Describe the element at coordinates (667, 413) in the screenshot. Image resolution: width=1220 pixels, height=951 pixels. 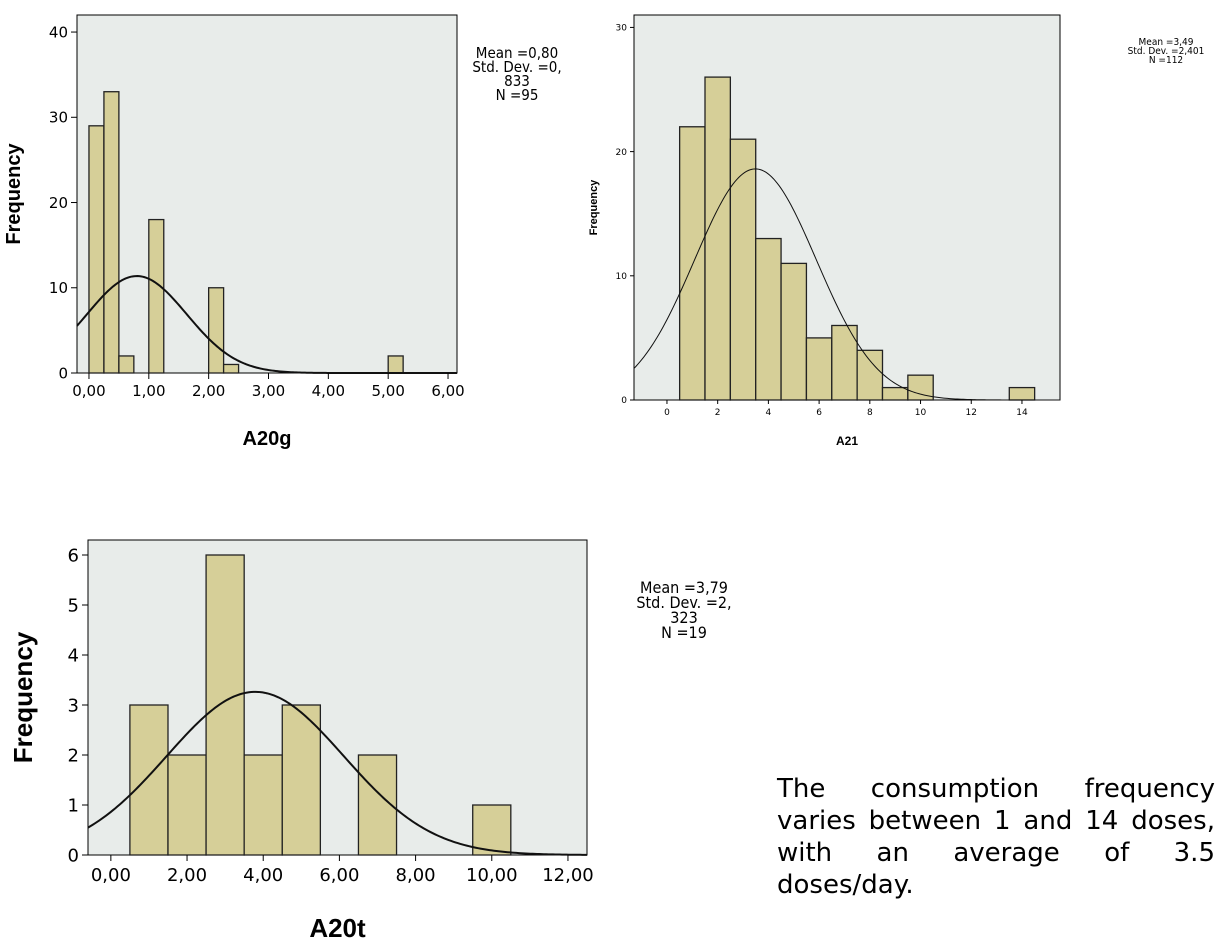
I see `x-tick-label: 0` at that location.